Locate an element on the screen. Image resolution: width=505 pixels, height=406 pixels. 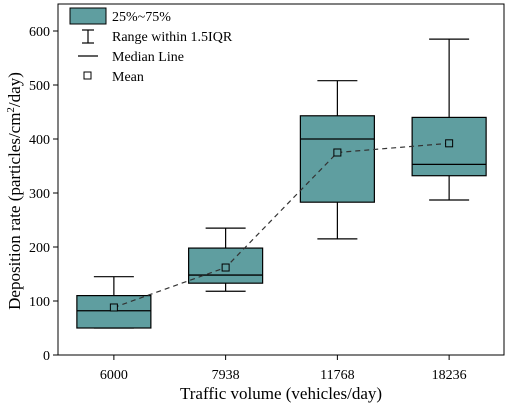
x-tick-label: 6000 is located at coordinates (114, 375).